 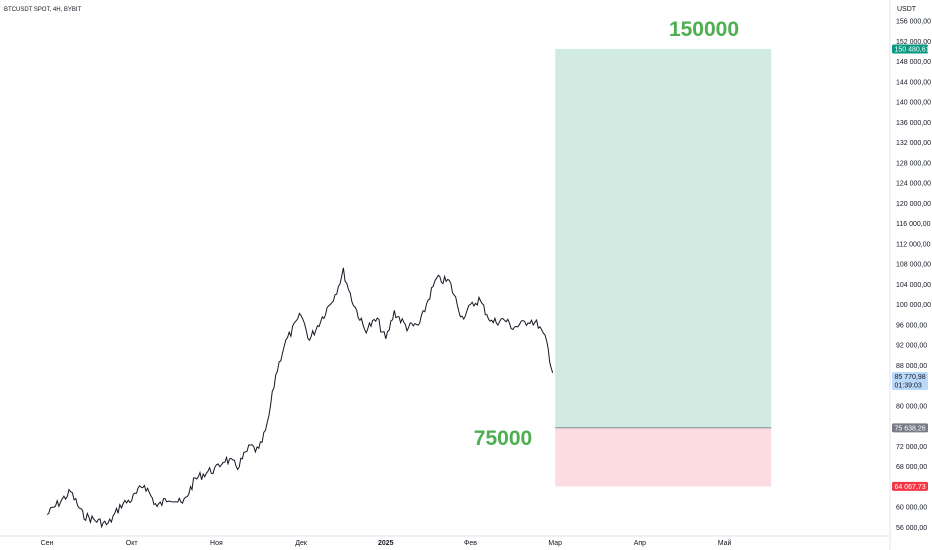 What do you see at coordinates (913, 224) in the screenshot?
I see `price-tick-label: 116 000,00` at bounding box center [913, 224].